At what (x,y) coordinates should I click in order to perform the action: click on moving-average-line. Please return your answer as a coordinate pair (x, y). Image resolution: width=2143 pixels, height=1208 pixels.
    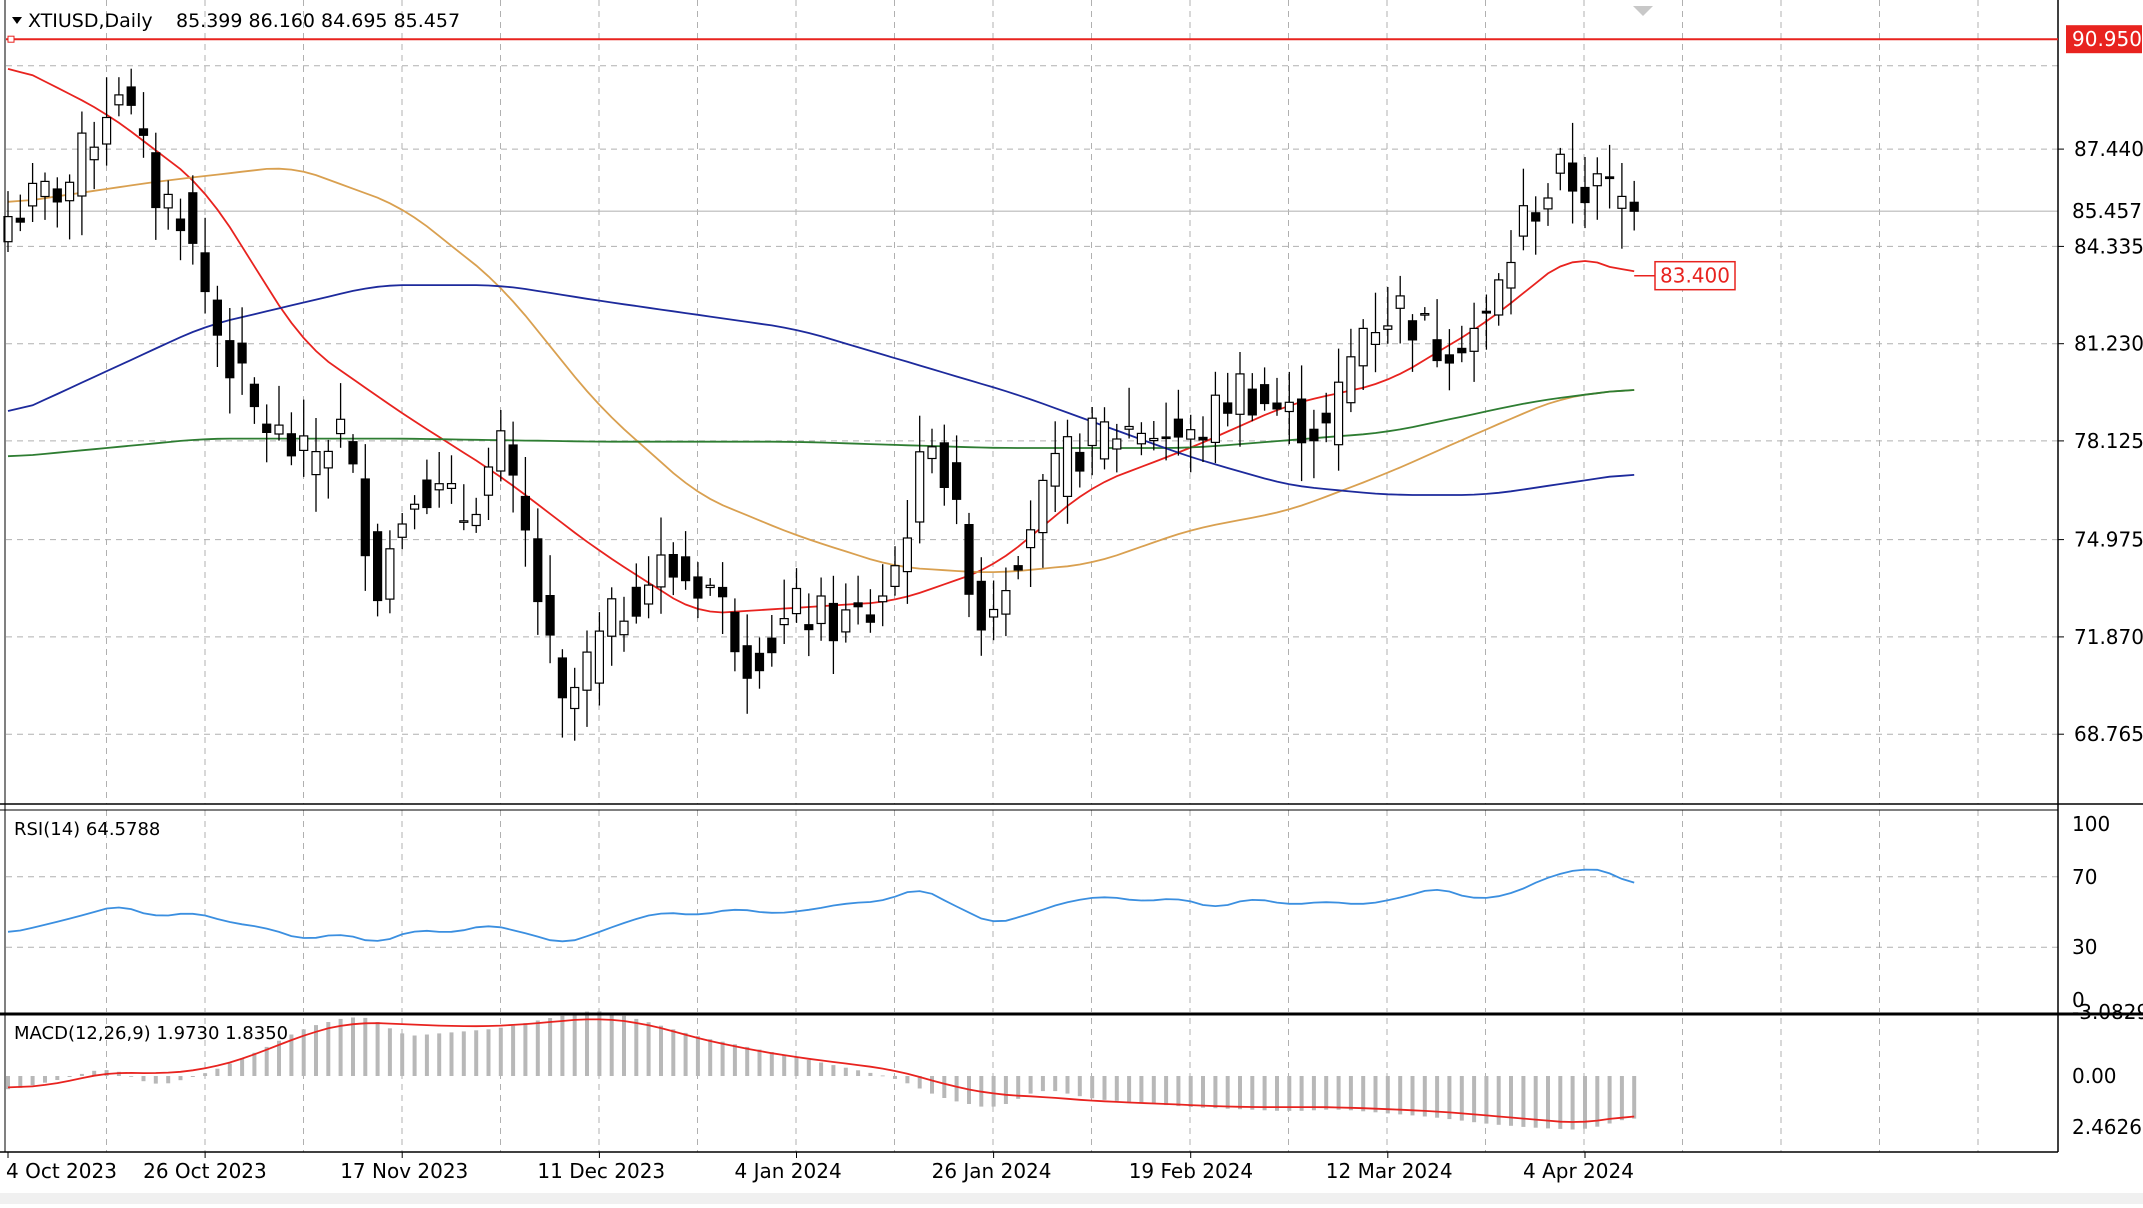
    Looking at the image, I should click on (821, 390).